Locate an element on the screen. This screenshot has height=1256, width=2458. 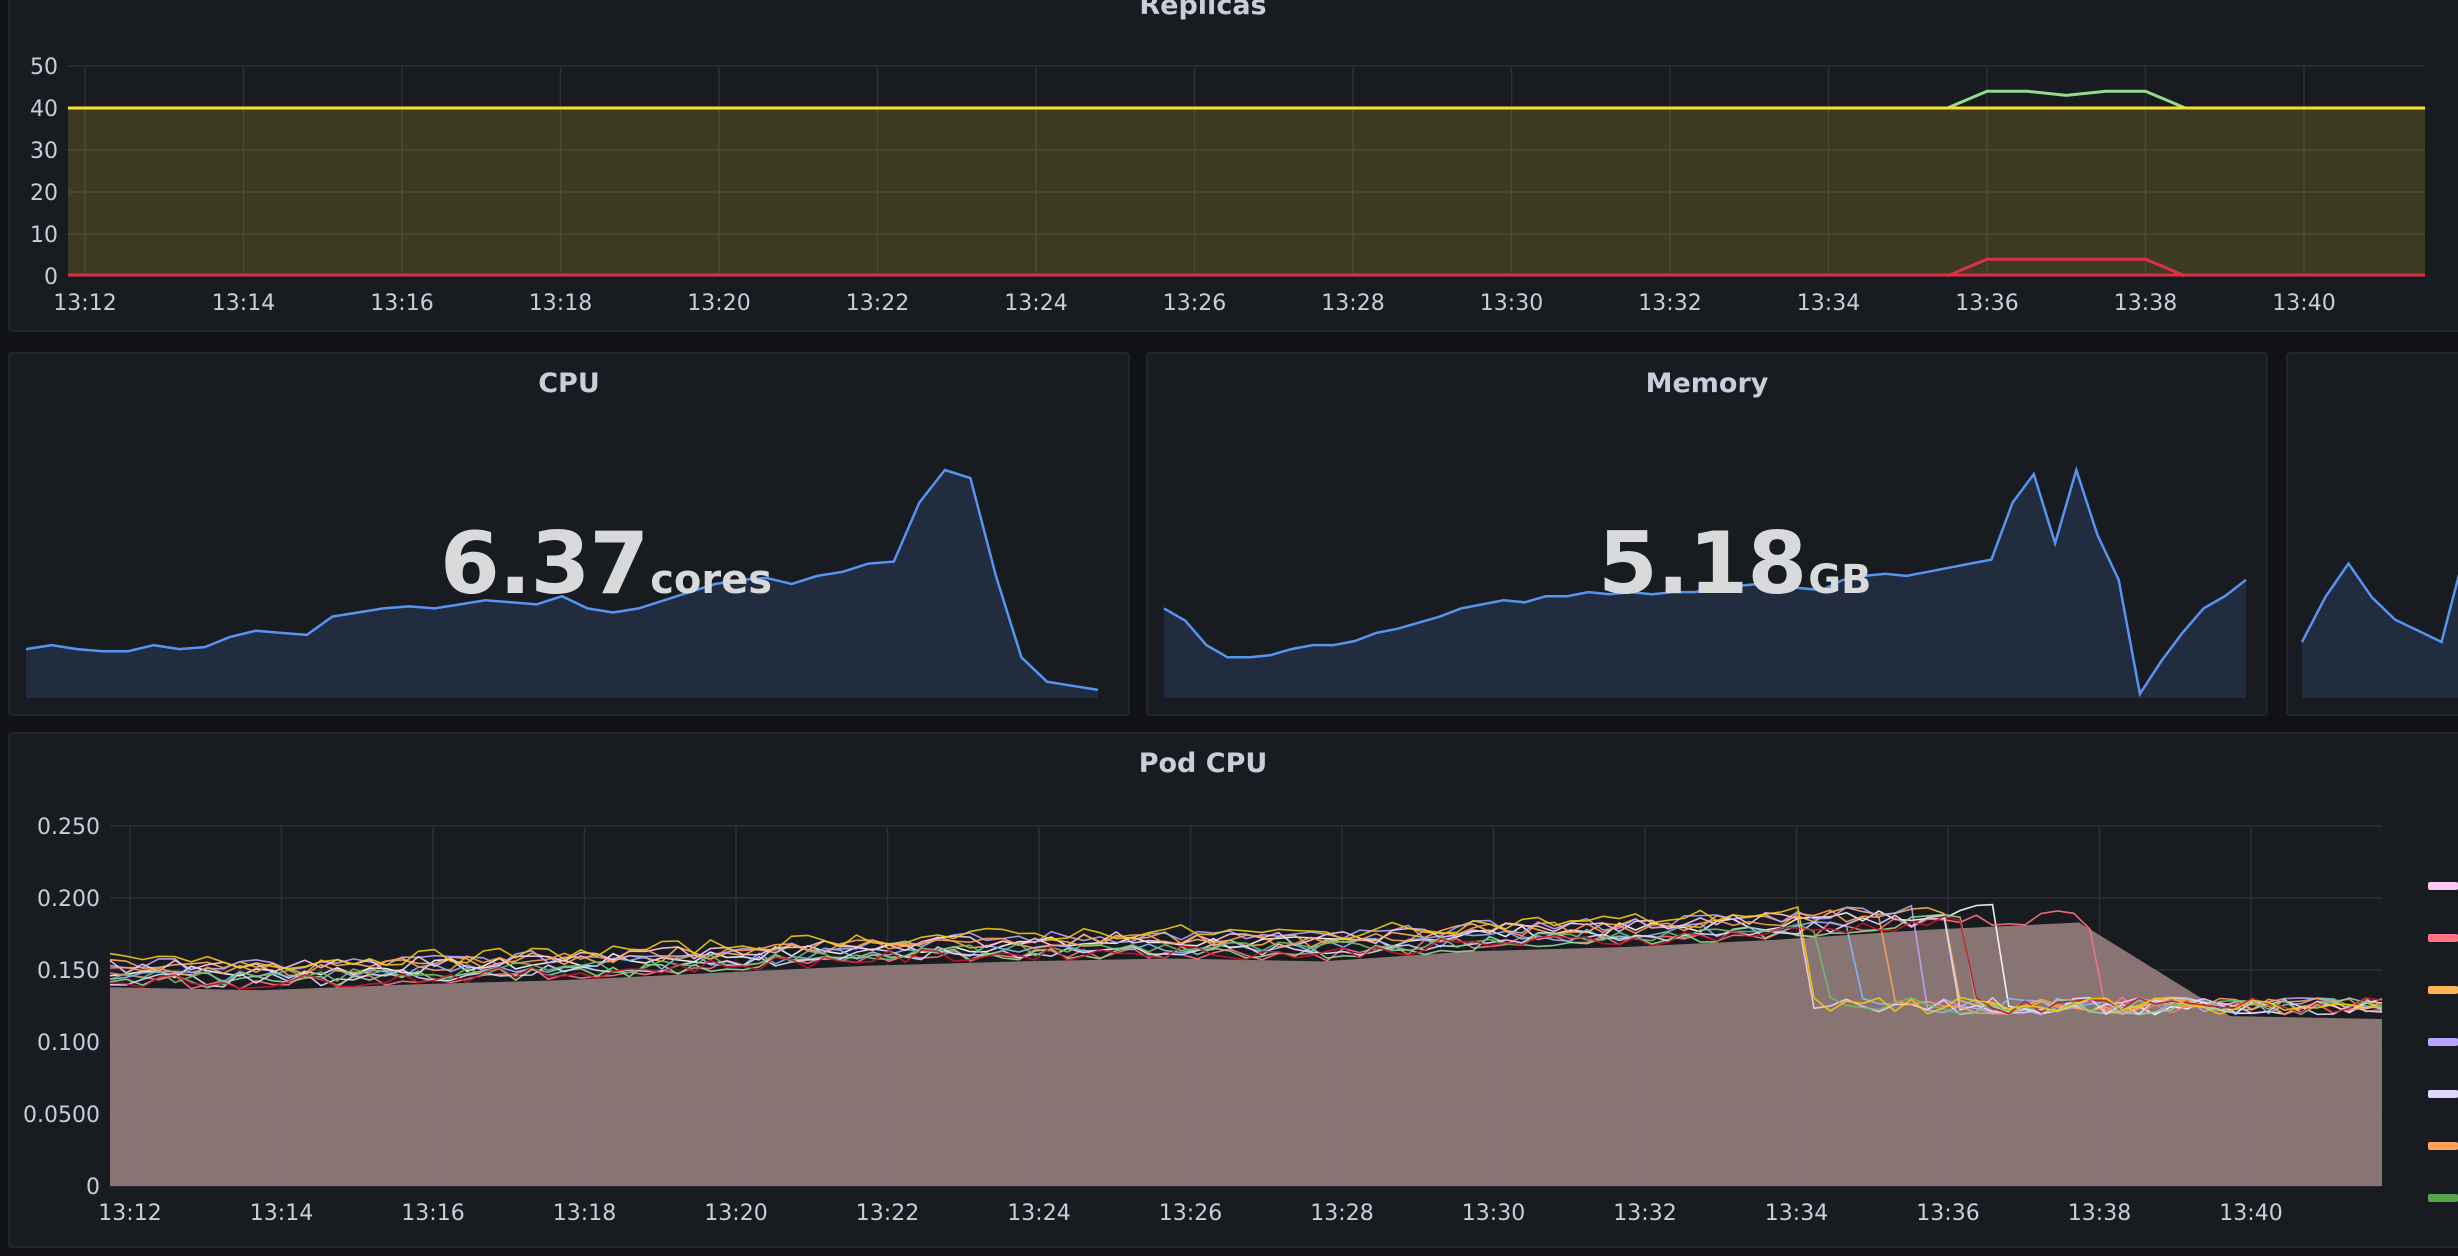
memory-sparkline is located at coordinates (1705, 581).